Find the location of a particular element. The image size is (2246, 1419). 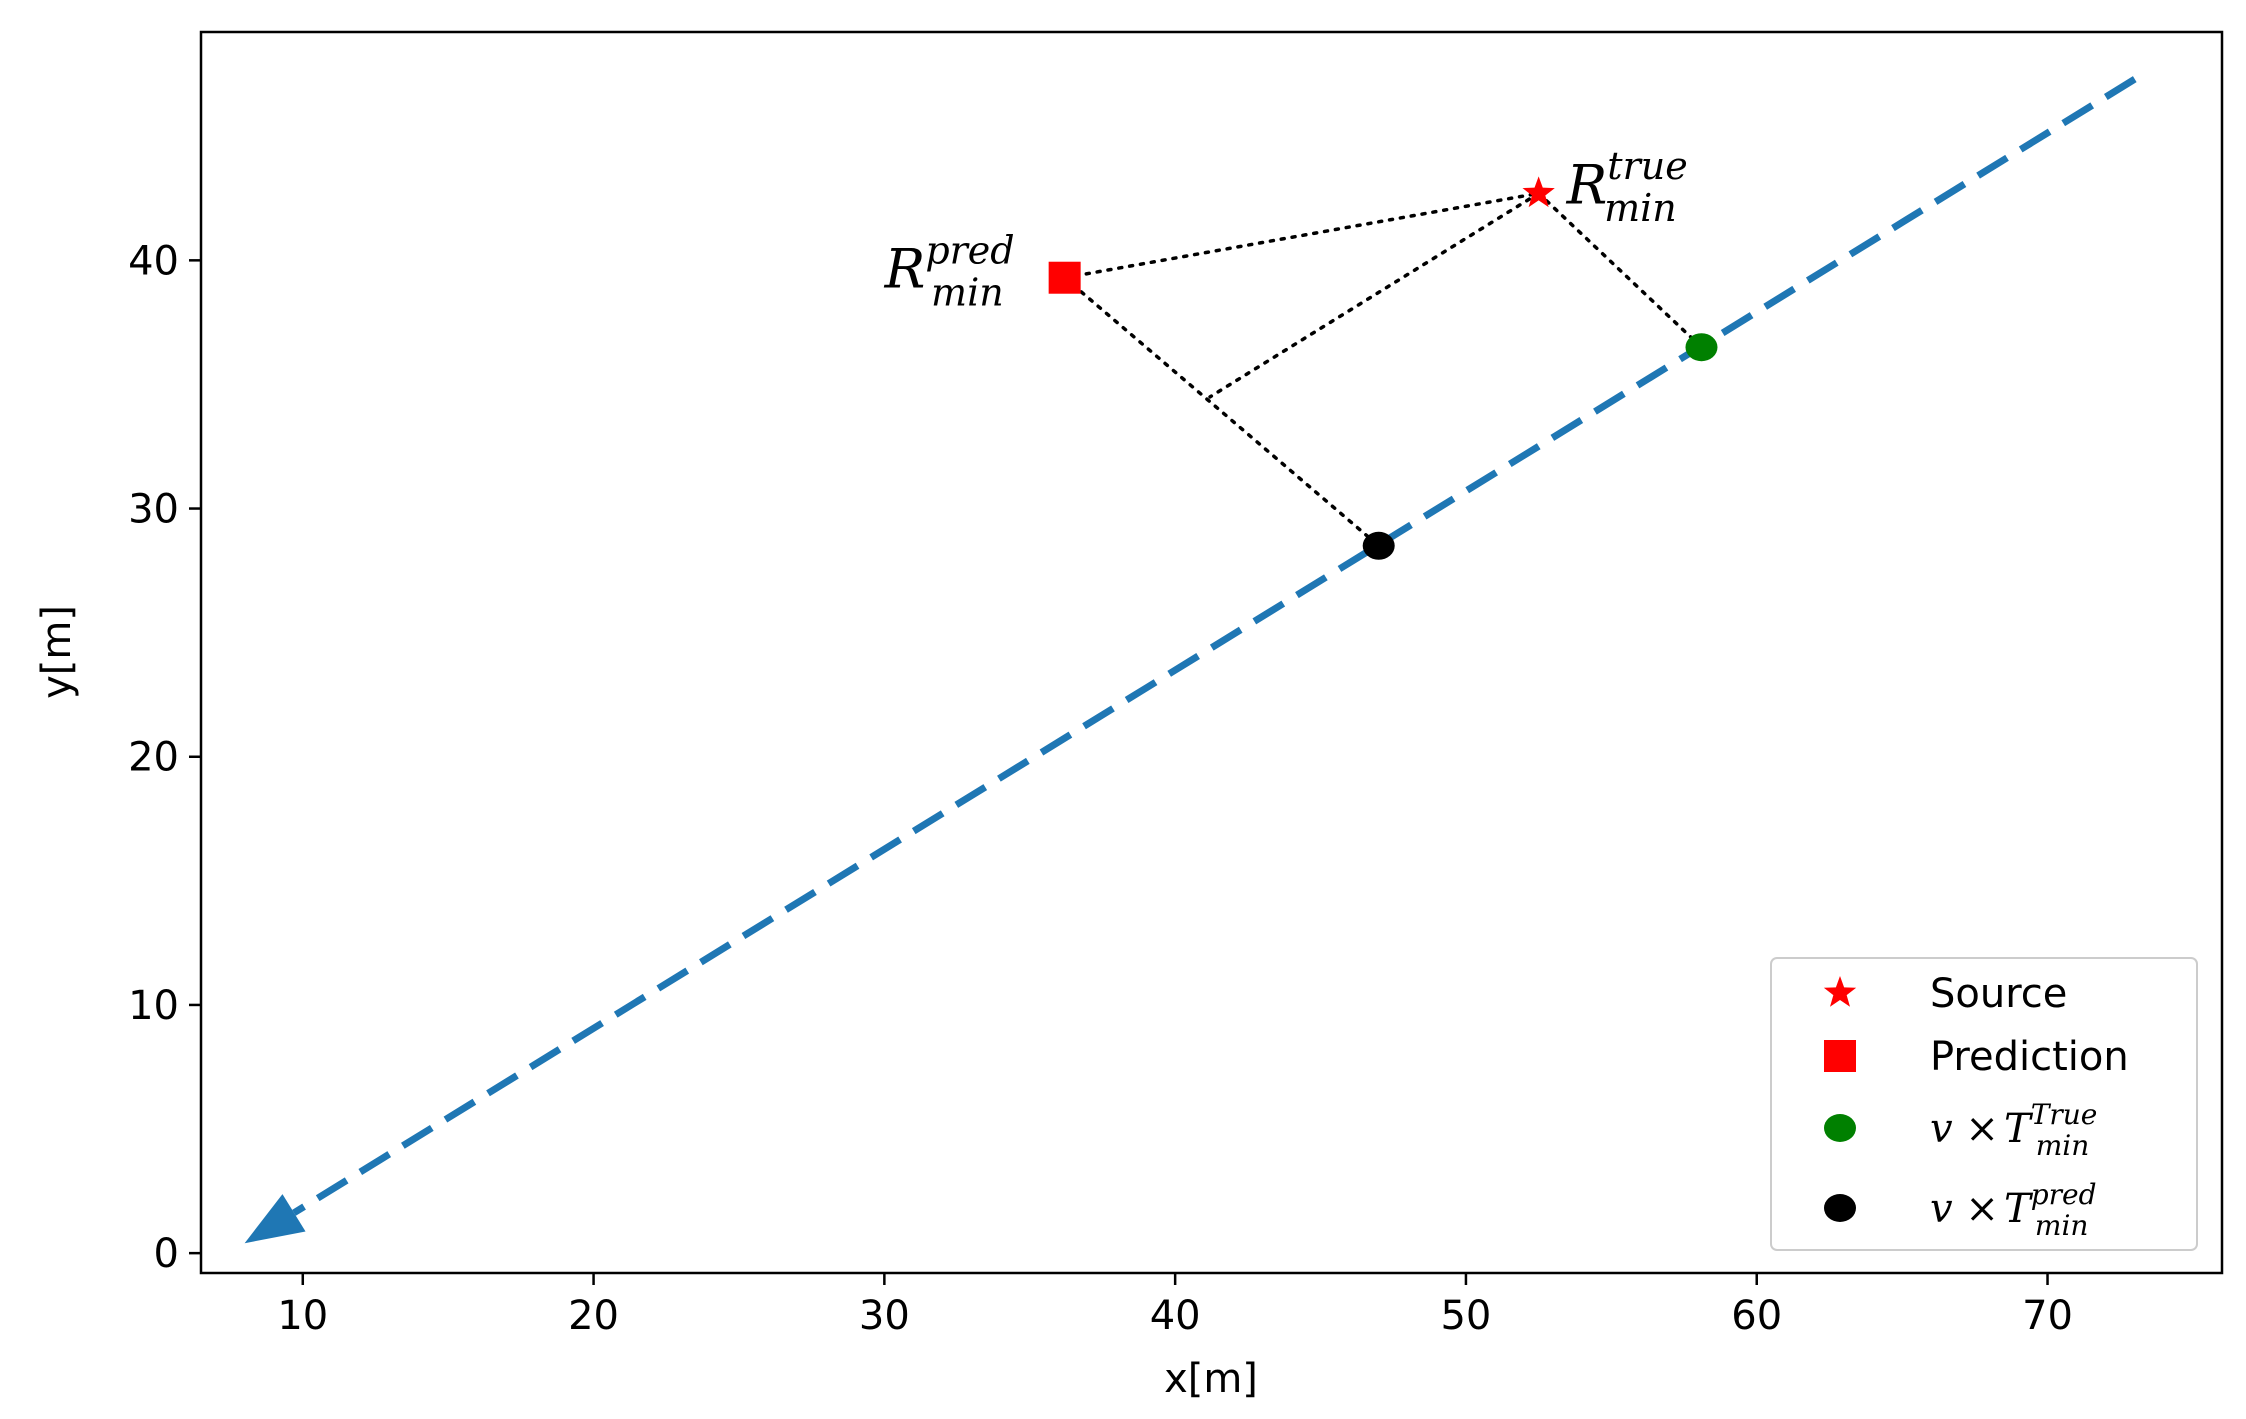

legend-marker-prediction is located at coordinates (1840, 1056).